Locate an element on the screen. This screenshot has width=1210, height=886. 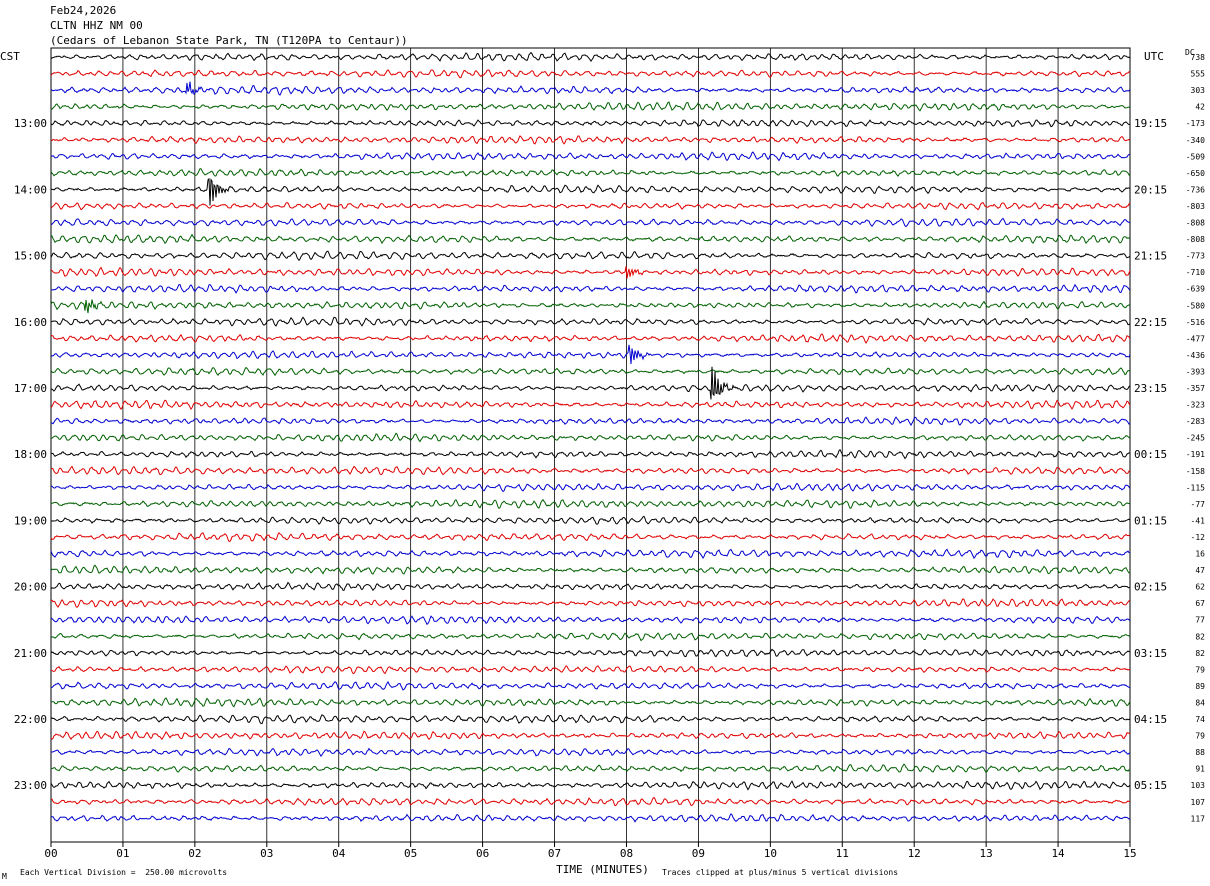
dc-offset-label: 62 is located at coordinates (1200, 587).